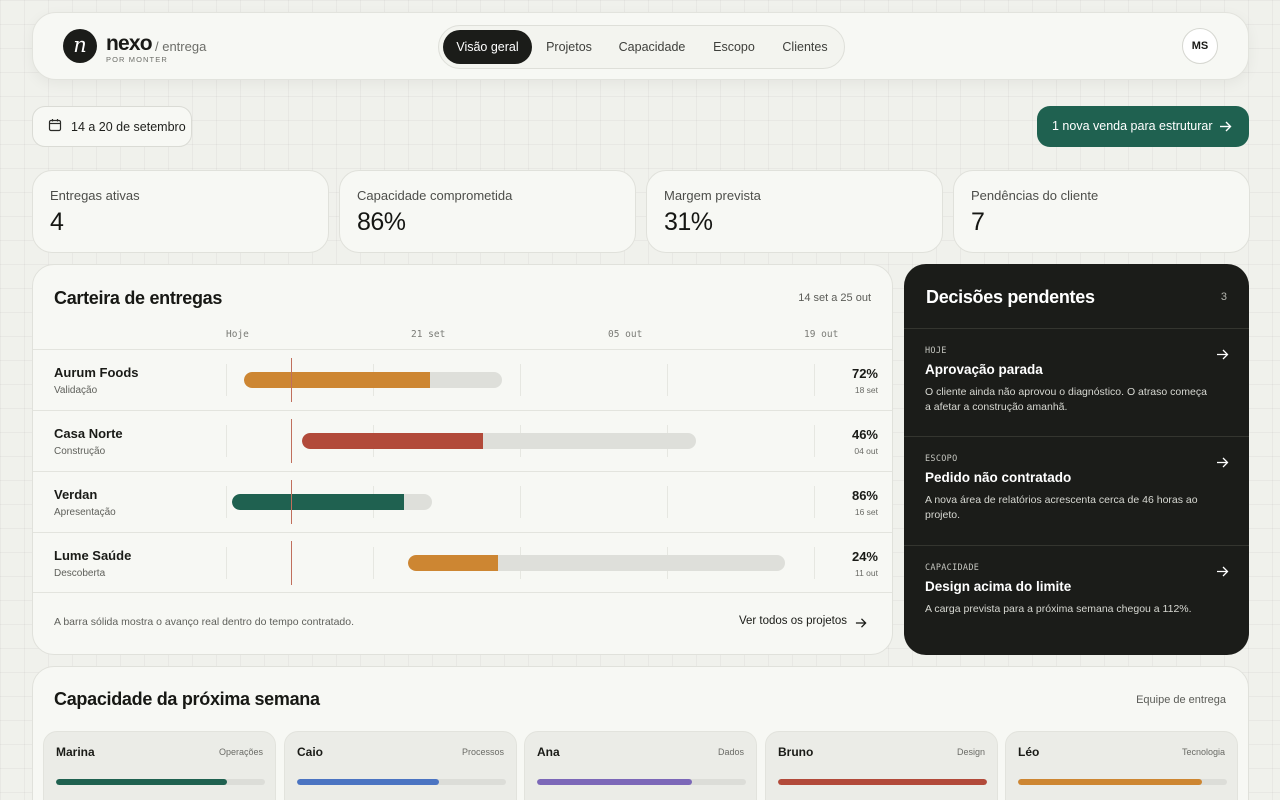  I want to click on timeline-label: 19 out, so click(821, 334).